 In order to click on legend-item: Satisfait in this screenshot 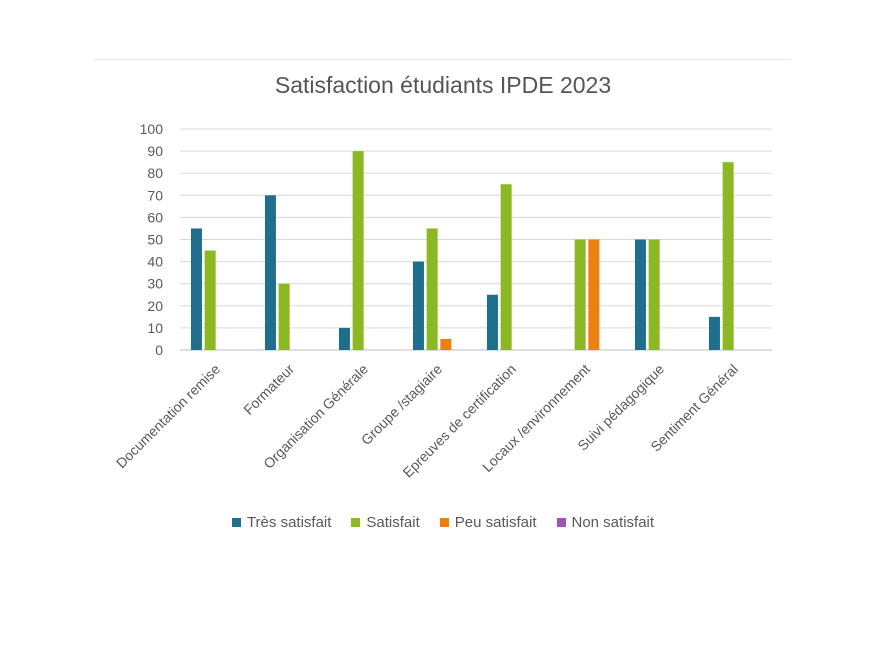, I will do `click(385, 522)`.